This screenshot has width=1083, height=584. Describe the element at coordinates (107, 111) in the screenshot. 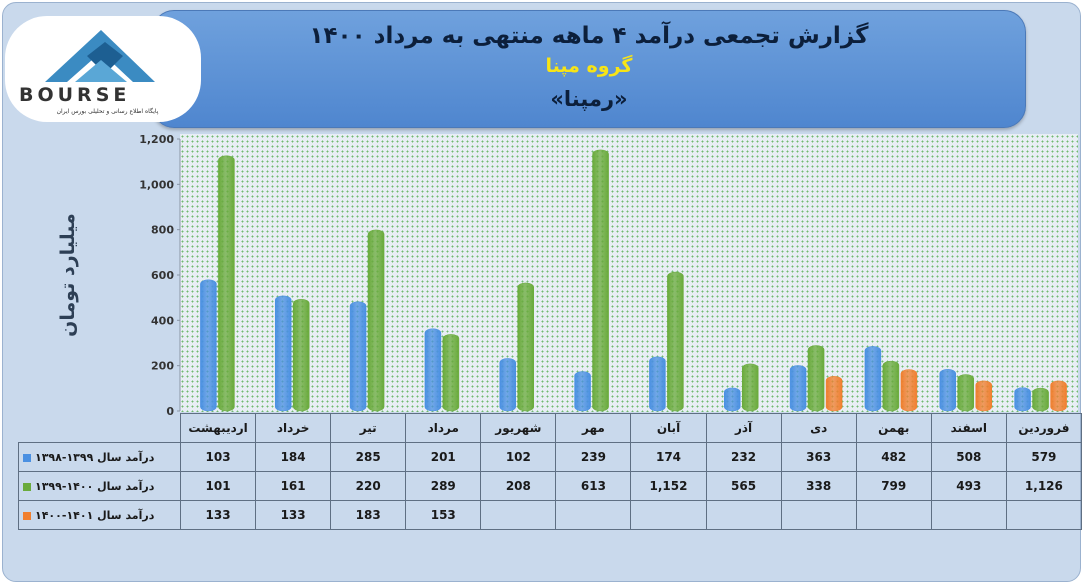

I see `logo-caption: پایگاه اطلاع رسانی و تحلیلی بورس ایران` at that location.